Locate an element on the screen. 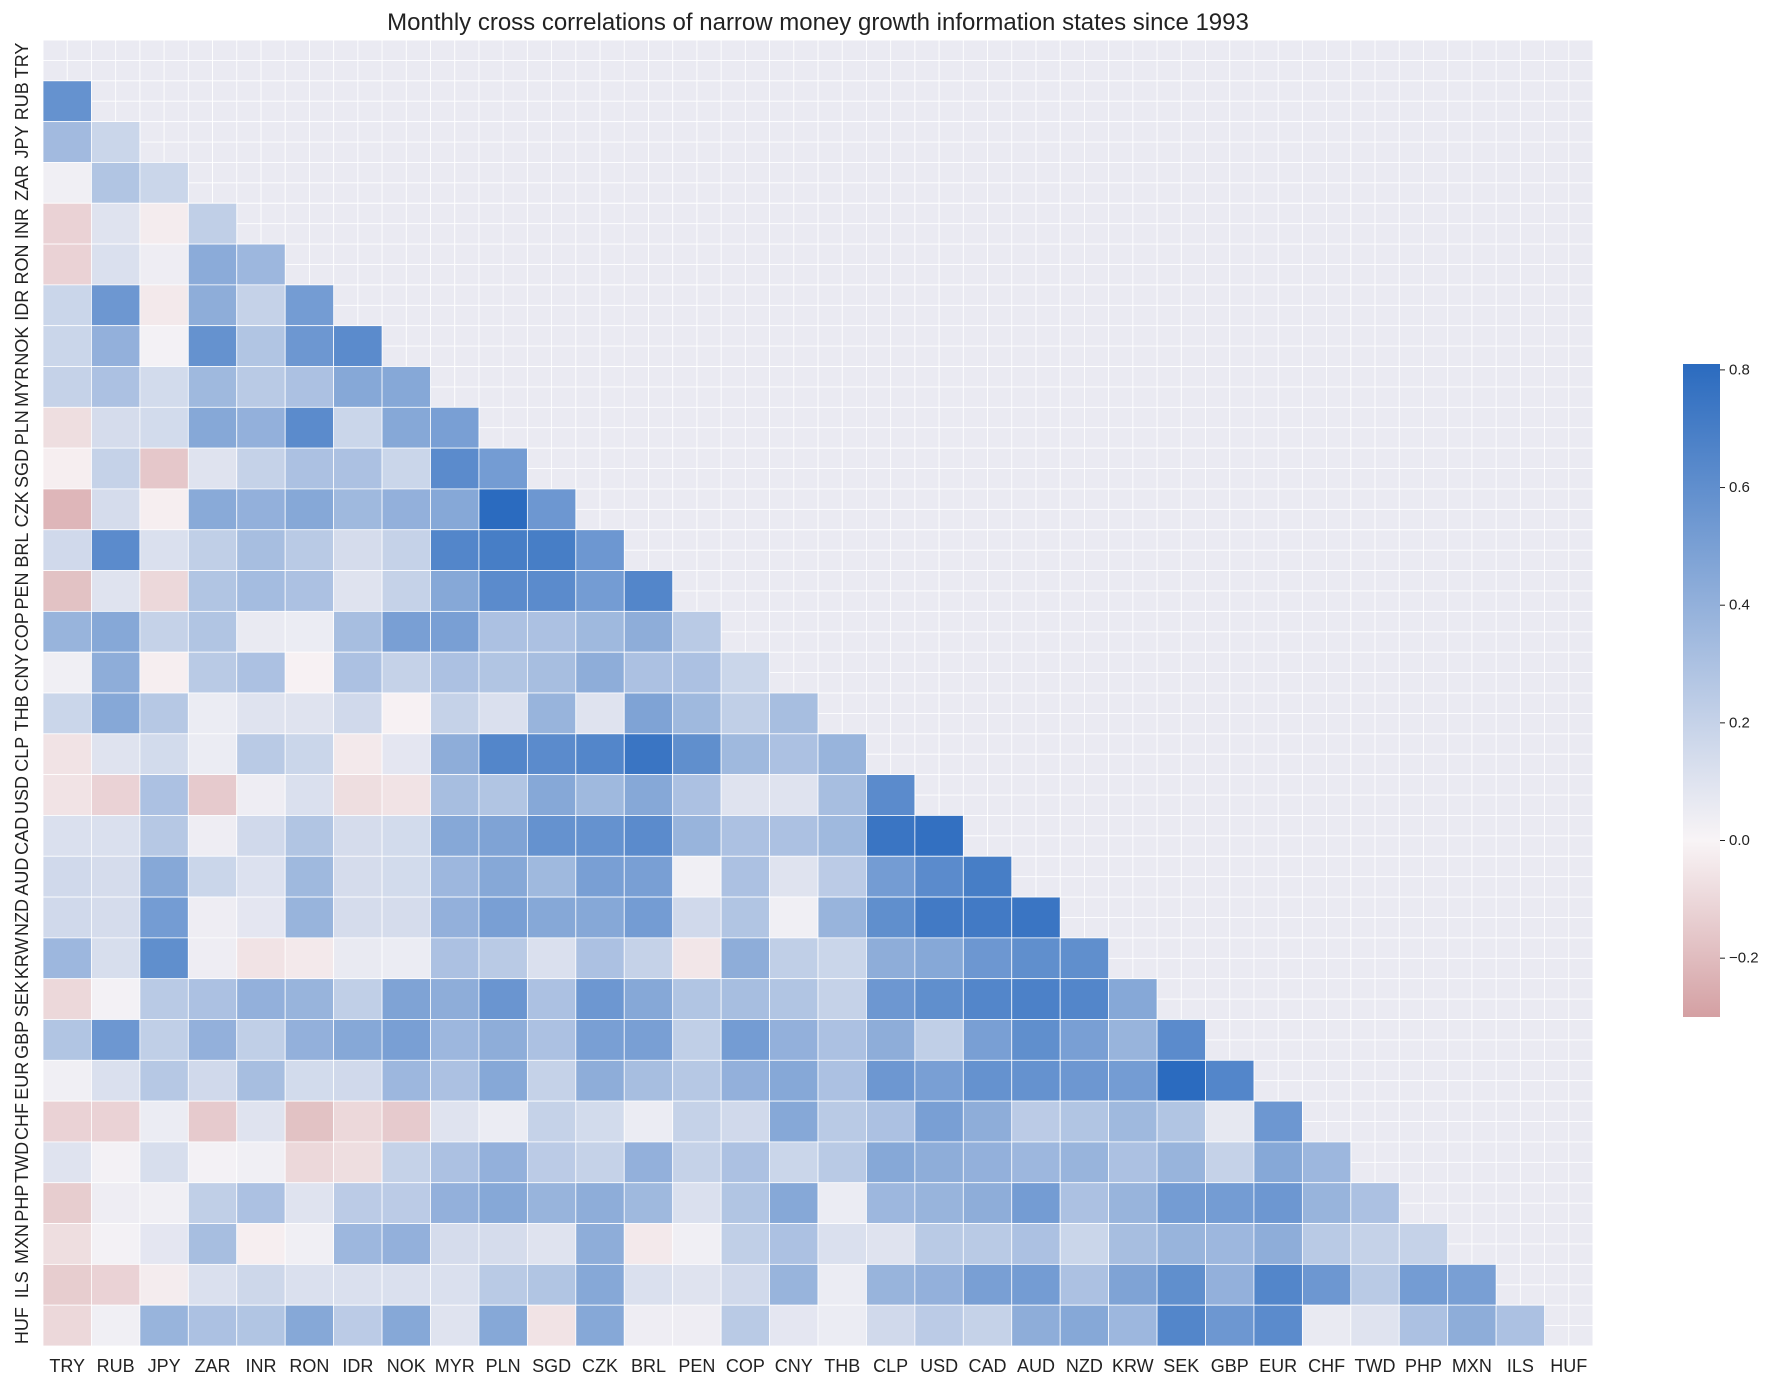 The image size is (1772, 1389). y-tick-label-php: PHP is located at coordinates (22, 1203).